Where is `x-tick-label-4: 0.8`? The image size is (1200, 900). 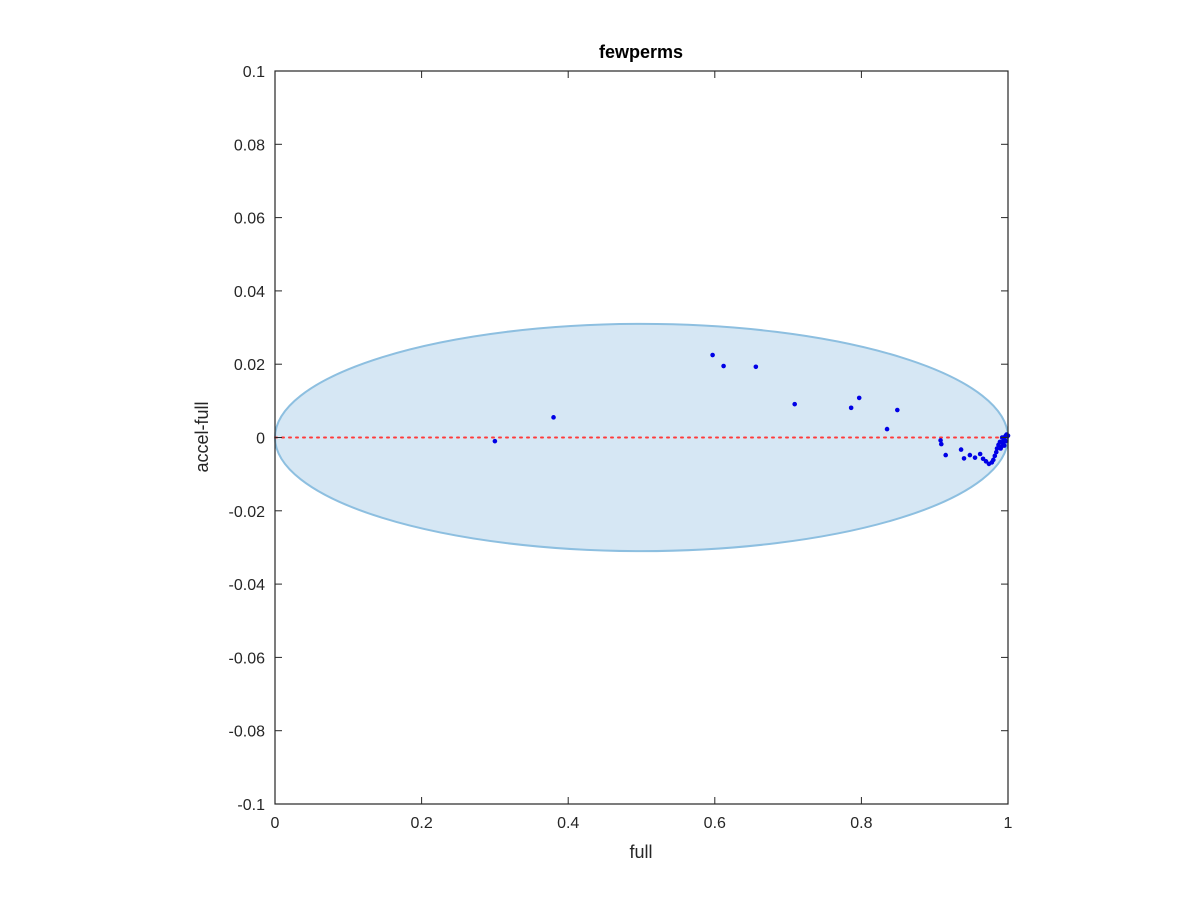
x-tick-label-4: 0.8 is located at coordinates (861, 823).